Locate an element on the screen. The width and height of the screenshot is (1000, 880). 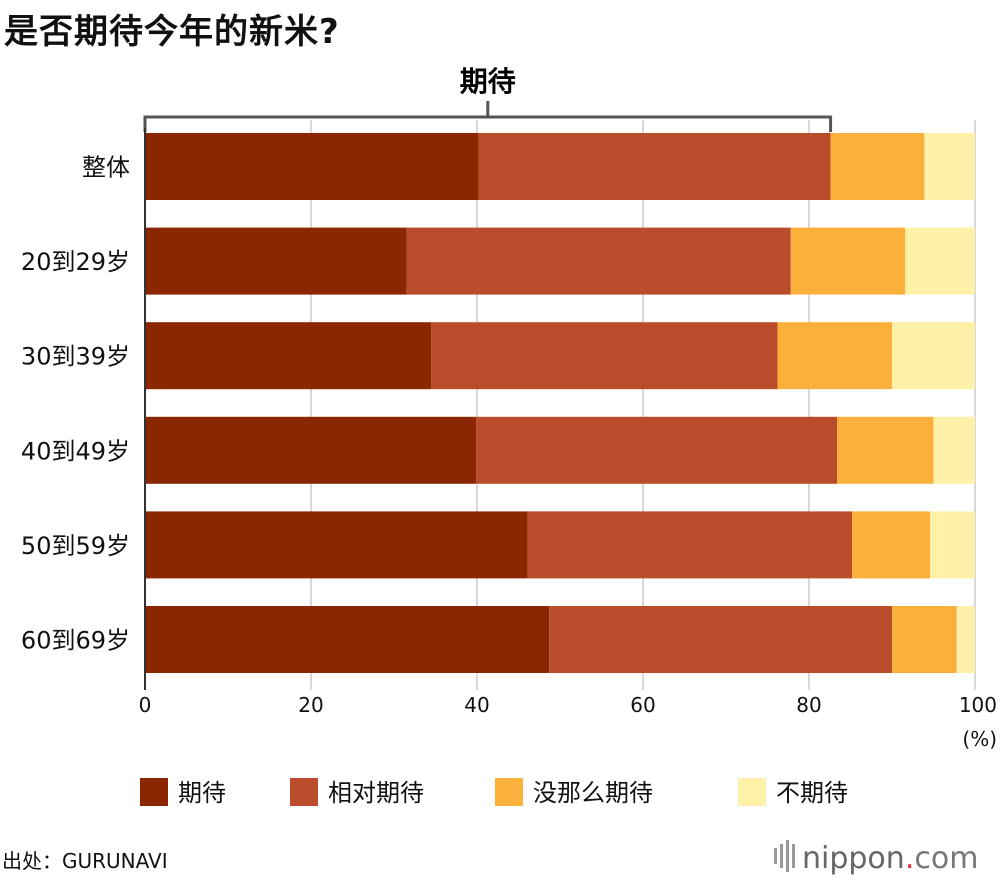
category-label-2: 30到39岁 is located at coordinates (75, 357).